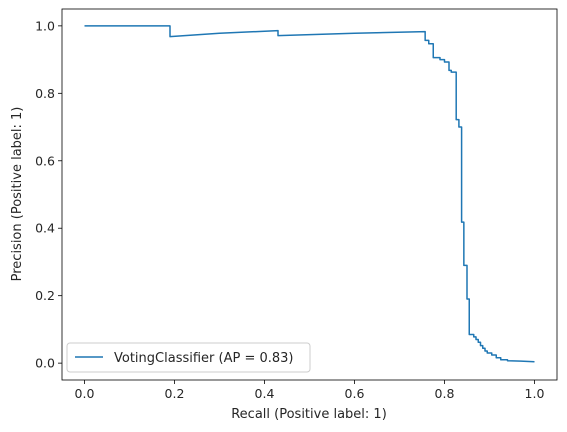 The height and width of the screenshot is (432, 567). I want to click on x-tick-label: 0.0, so click(85, 393).